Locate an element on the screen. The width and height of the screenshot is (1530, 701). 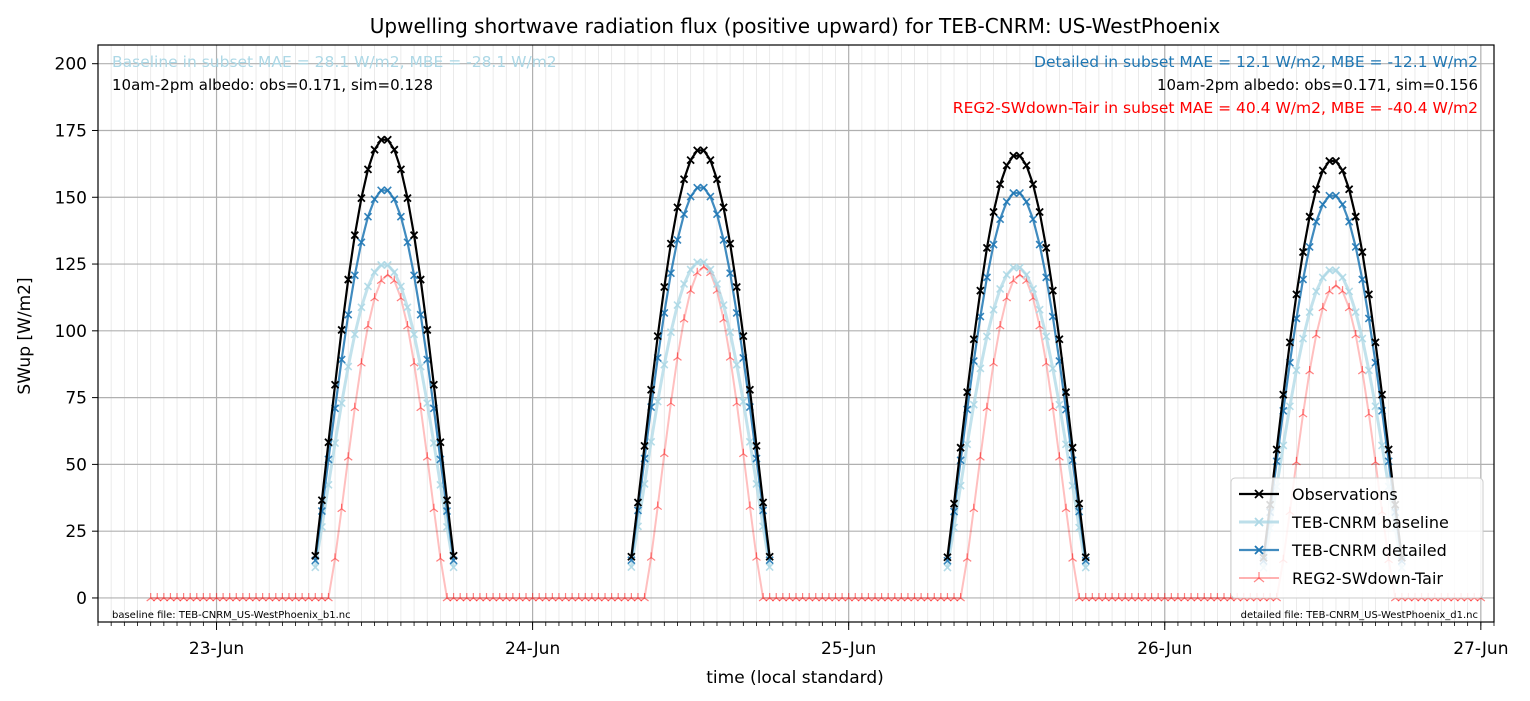
y-tick-label: 125 is located at coordinates (71, 265).